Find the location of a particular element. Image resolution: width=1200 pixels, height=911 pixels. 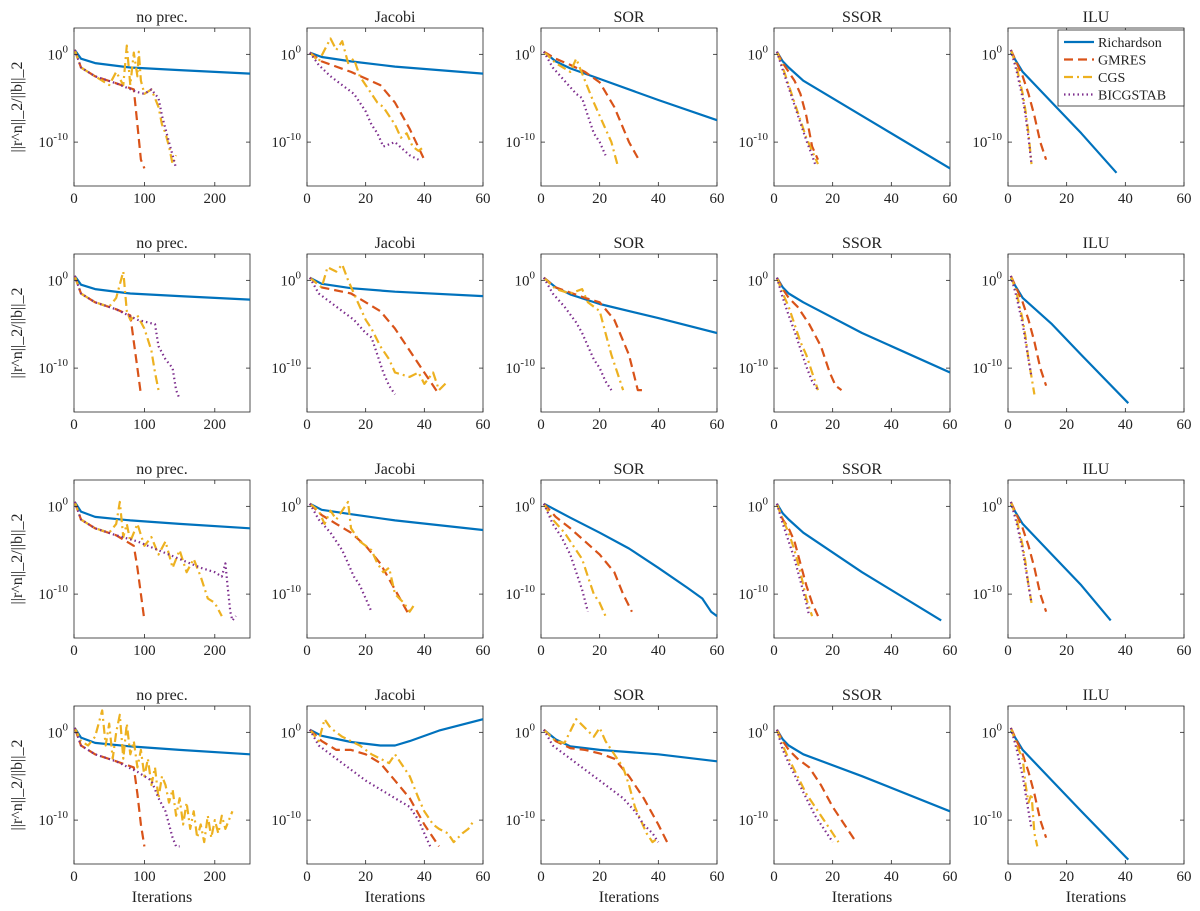

panel: Jacobi 0 20 40 60 100 10-10 Iterations is located at coordinates (380, 796).